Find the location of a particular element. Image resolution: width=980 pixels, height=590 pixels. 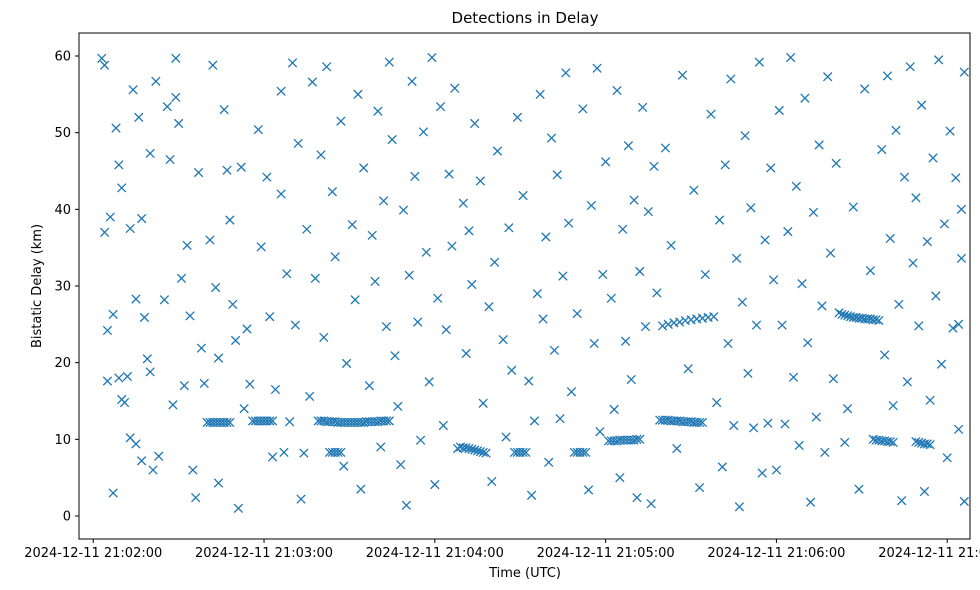

y-axis-label: Bistatic Delay (km) is located at coordinates (37, 286).